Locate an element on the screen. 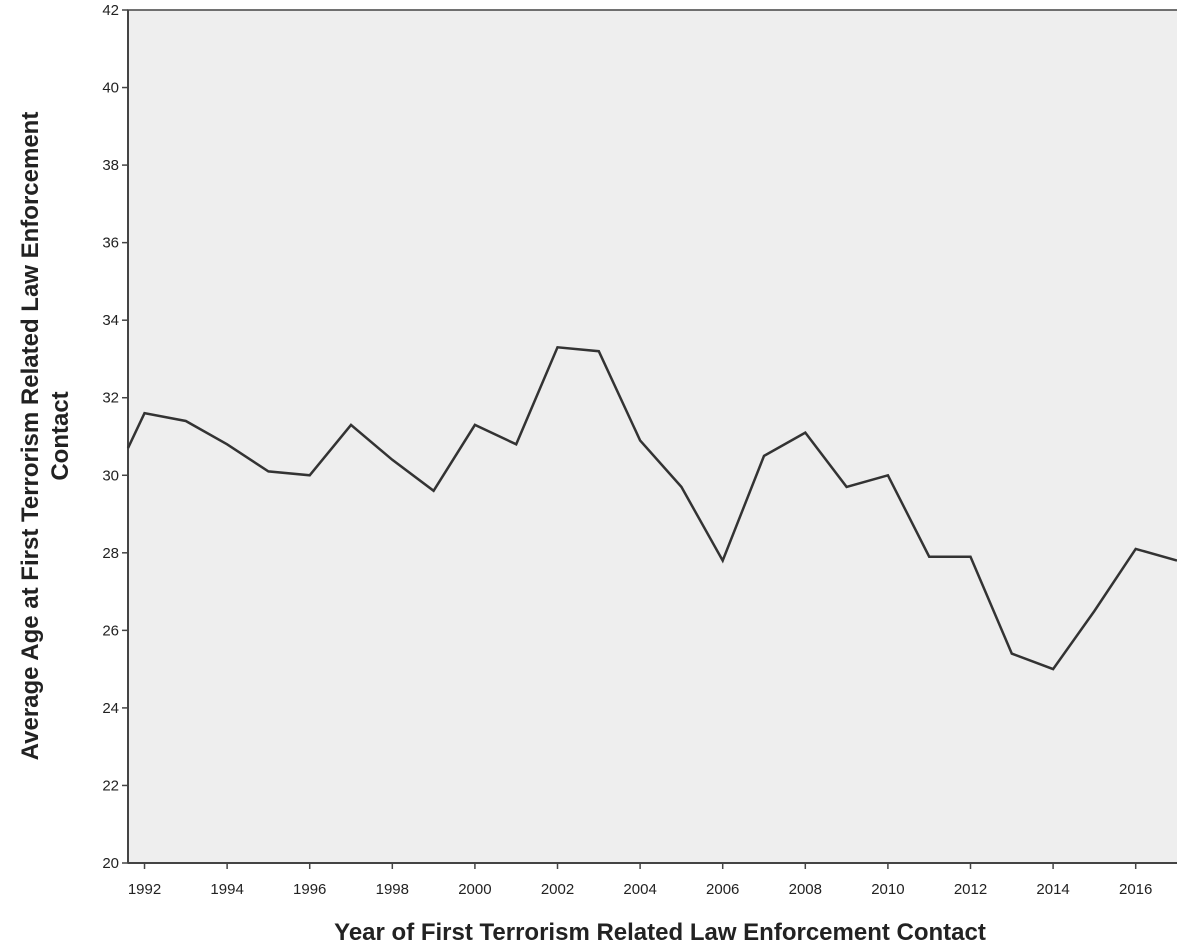  x-tick-label: 2012 is located at coordinates (970, 889).